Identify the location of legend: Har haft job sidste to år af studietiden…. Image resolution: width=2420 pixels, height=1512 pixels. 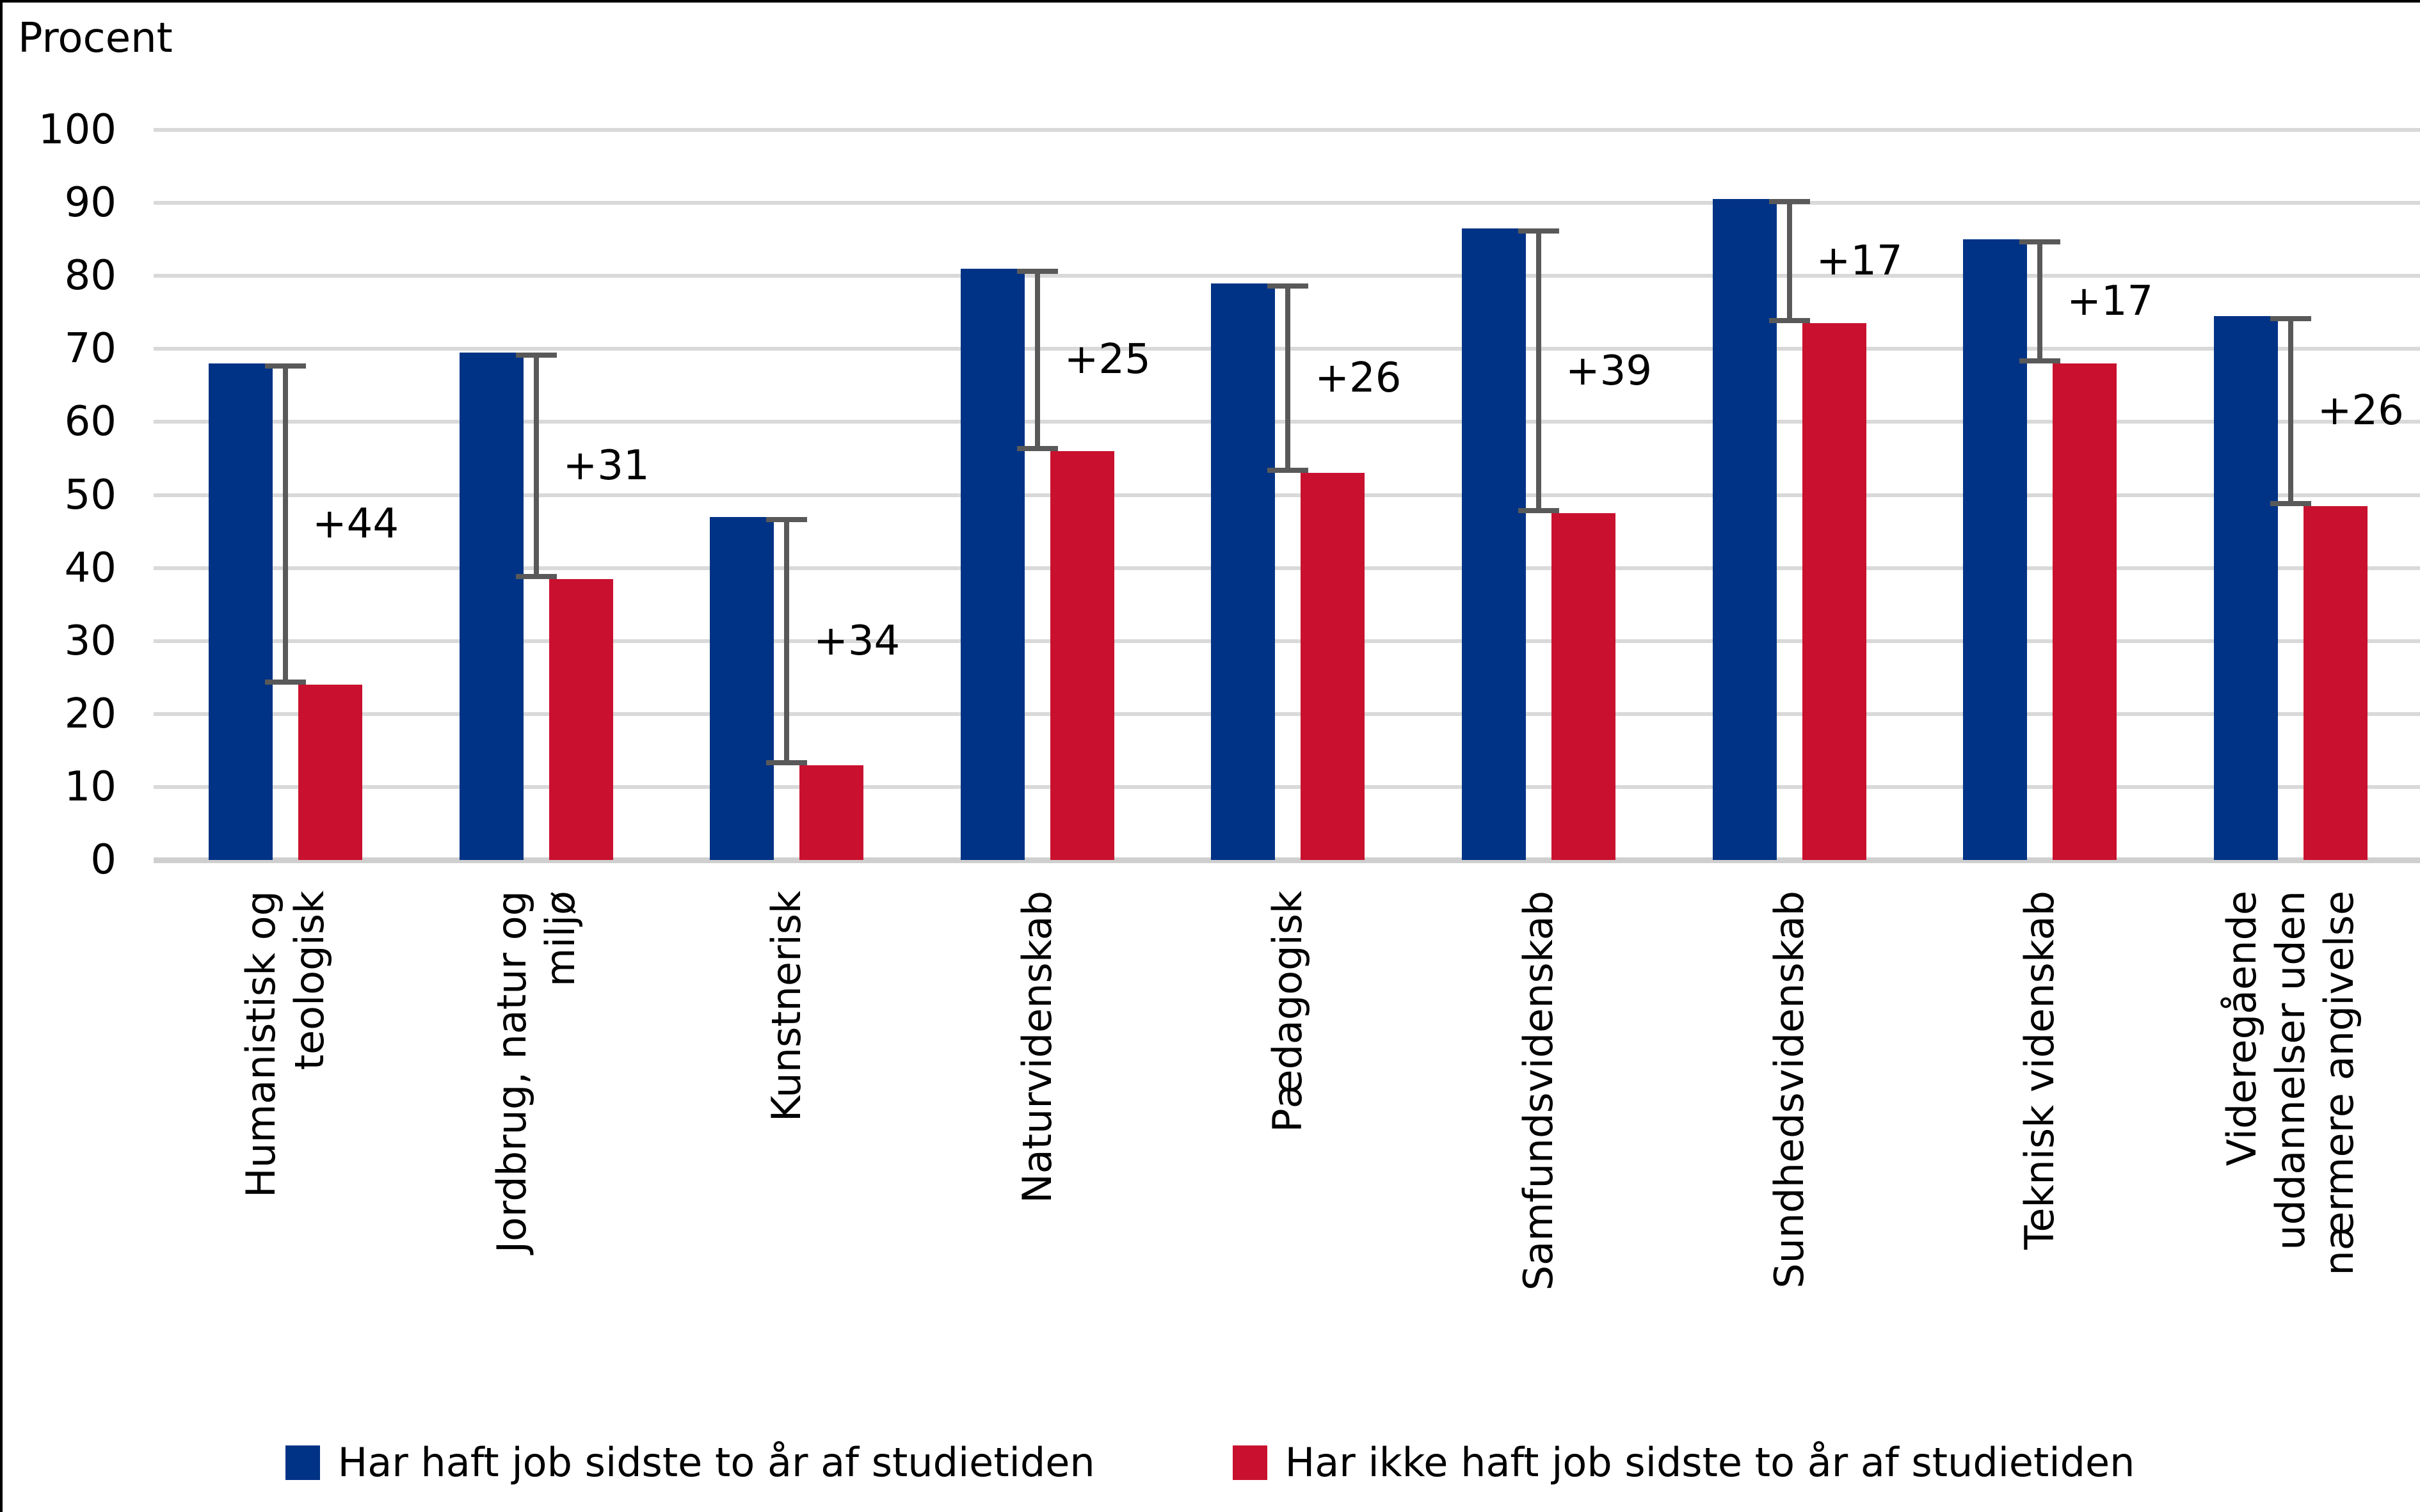
(1210, 1462).